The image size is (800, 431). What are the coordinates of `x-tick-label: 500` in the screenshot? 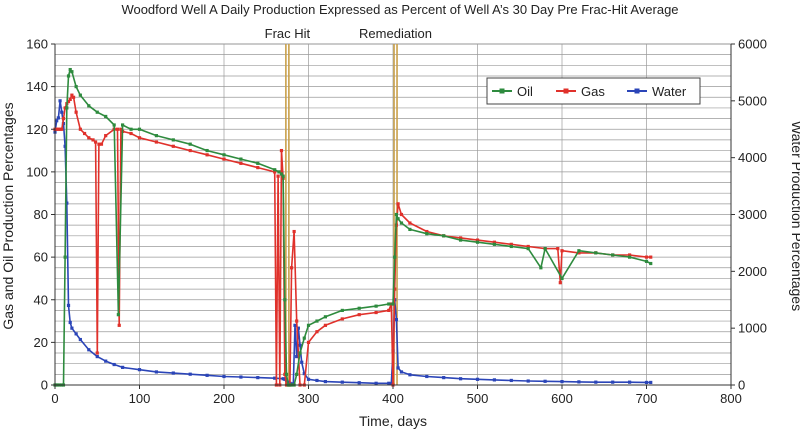 It's located at (478, 398).